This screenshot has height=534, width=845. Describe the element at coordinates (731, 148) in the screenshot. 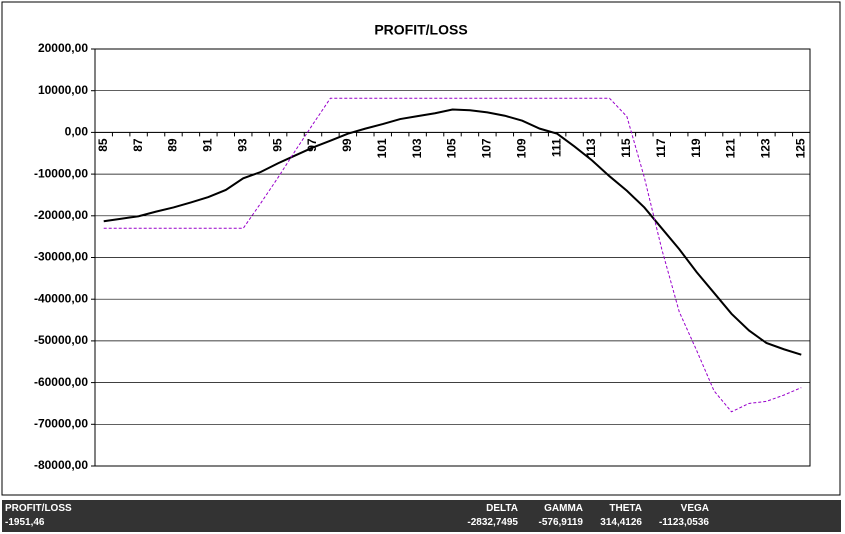

I see `x-tick-label: 121` at that location.